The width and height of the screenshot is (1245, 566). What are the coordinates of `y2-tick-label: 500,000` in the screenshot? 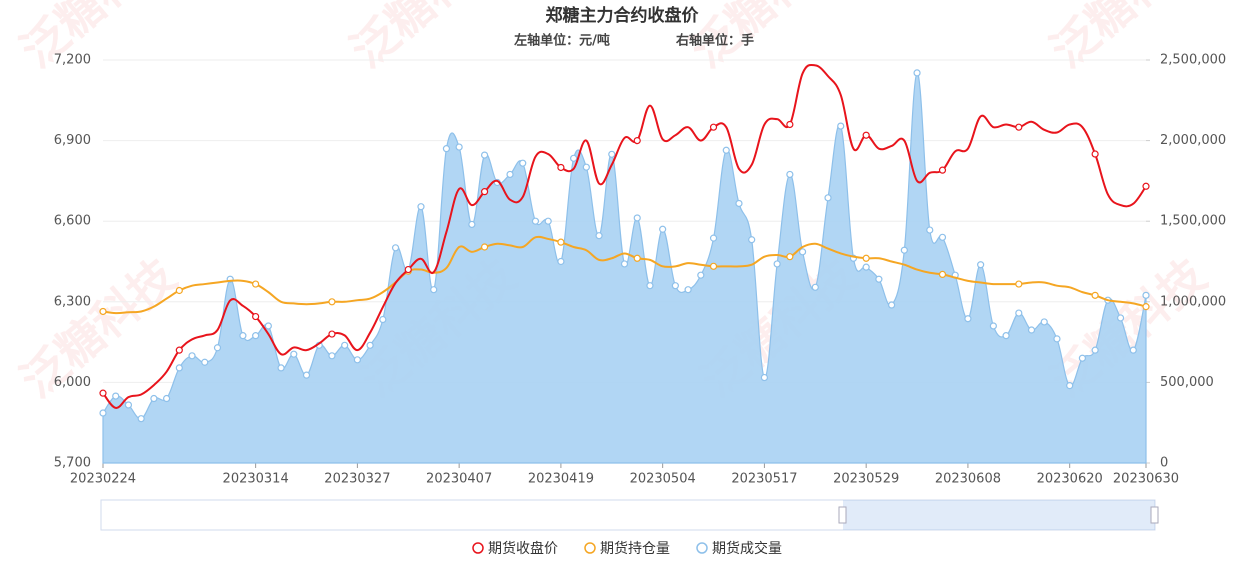 It's located at (1187, 382).